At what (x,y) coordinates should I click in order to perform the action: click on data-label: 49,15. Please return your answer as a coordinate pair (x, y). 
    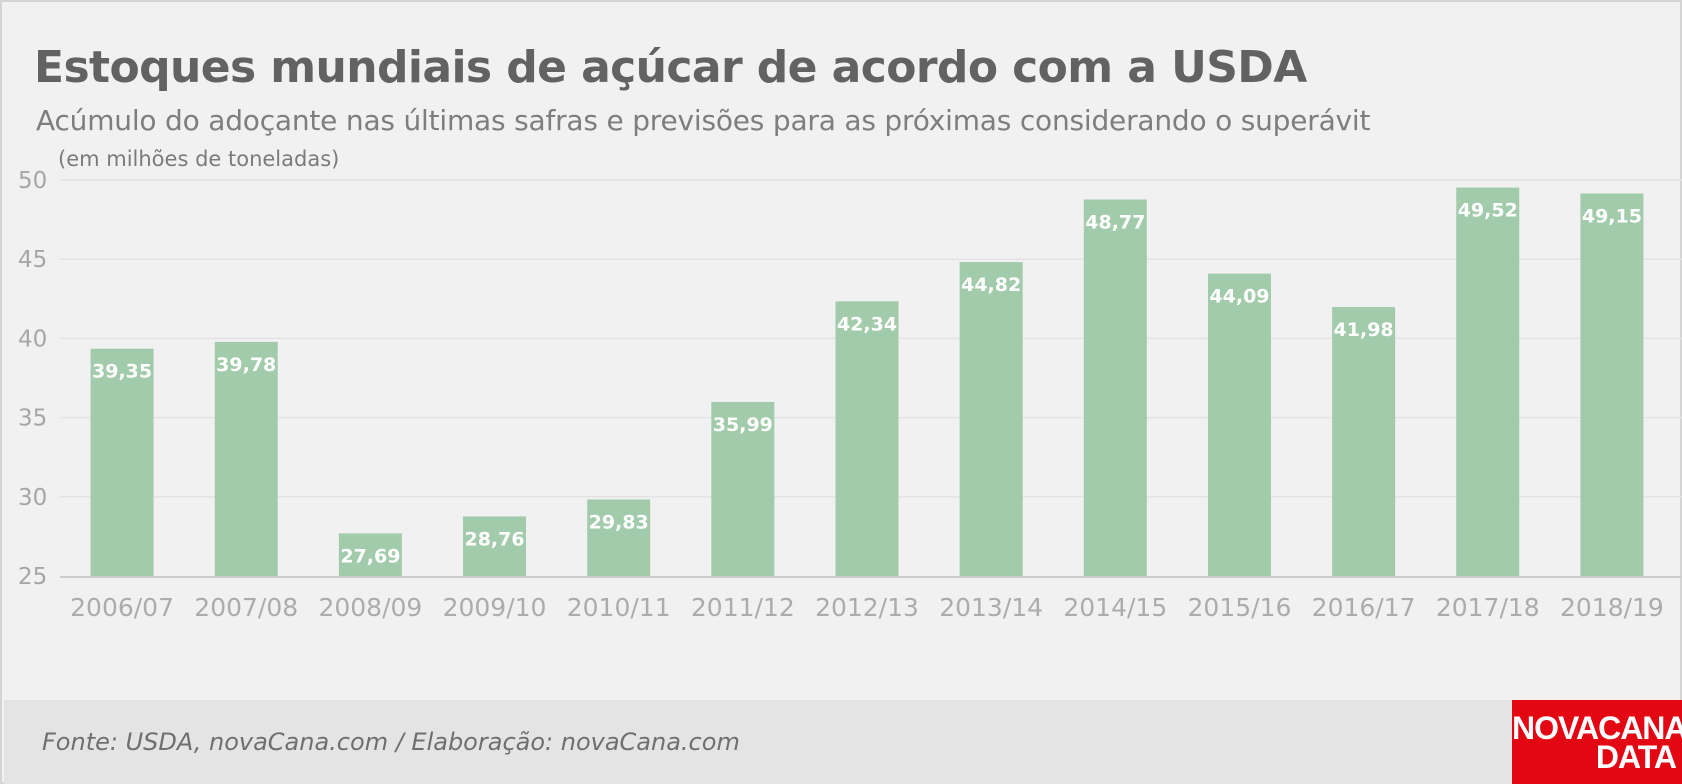
    Looking at the image, I should click on (1612, 216).